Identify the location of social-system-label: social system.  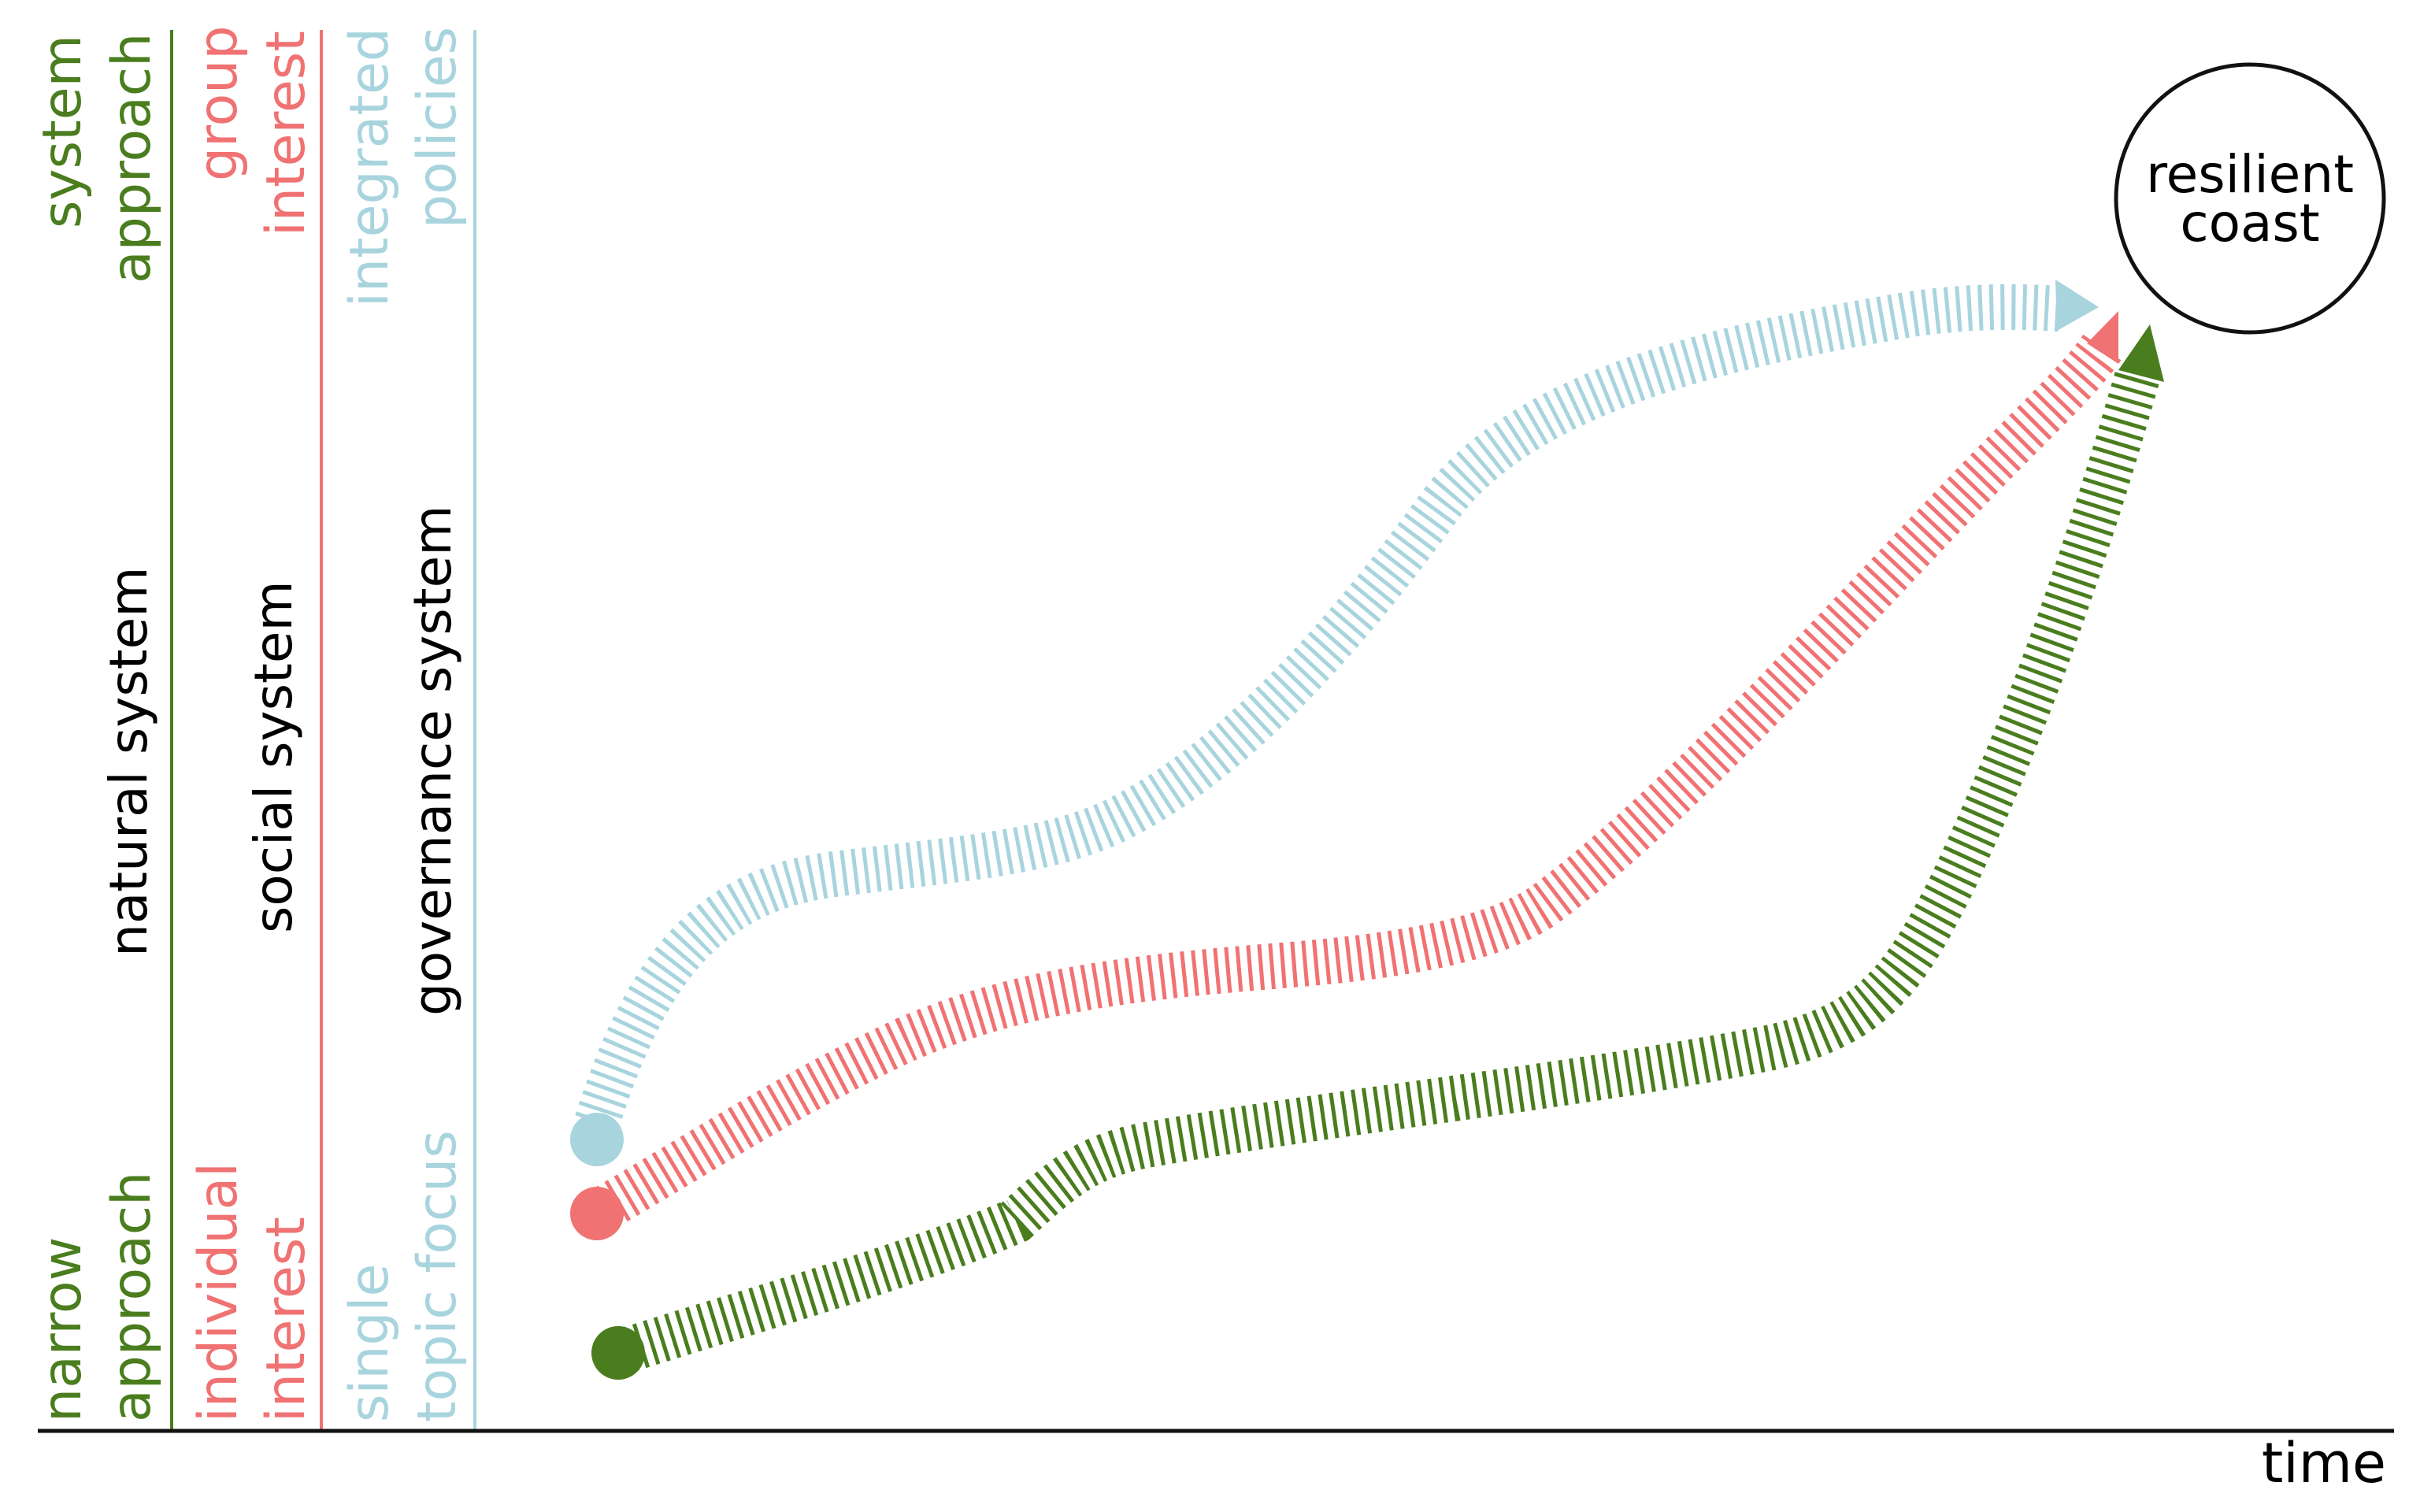
(273, 756).